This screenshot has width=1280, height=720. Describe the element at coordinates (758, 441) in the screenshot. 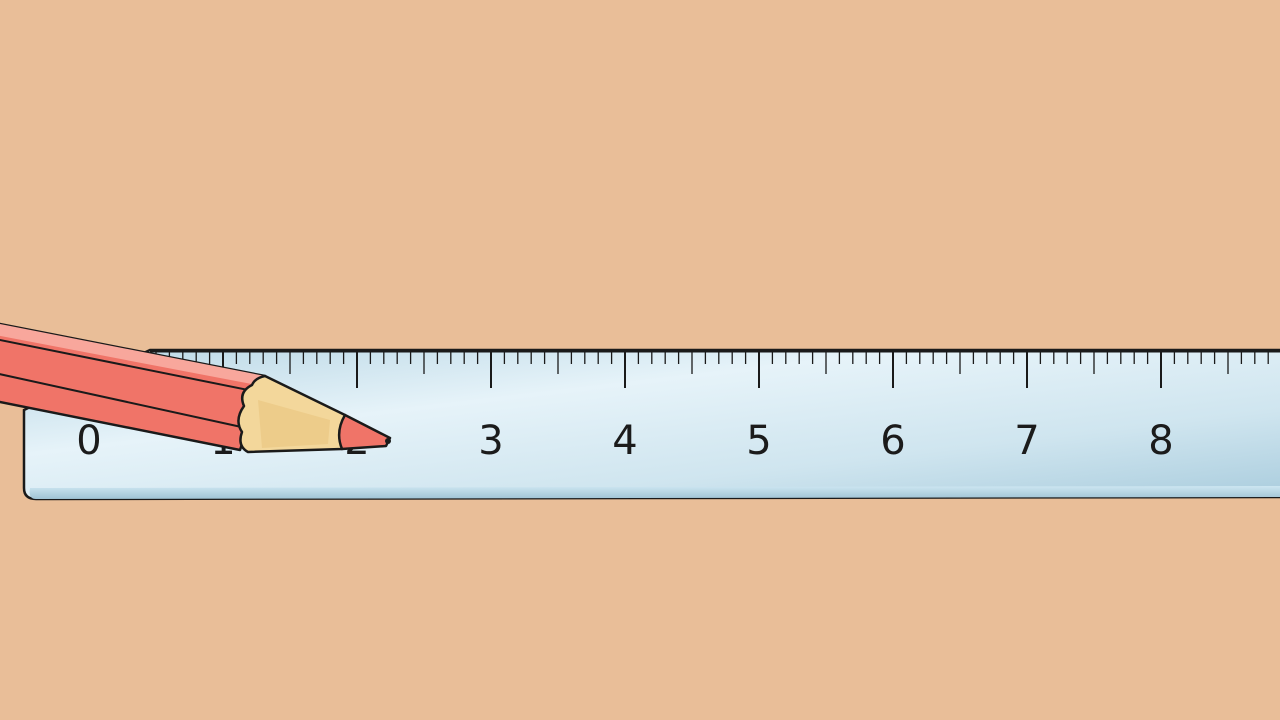

I see `ruler-number: 5` at that location.